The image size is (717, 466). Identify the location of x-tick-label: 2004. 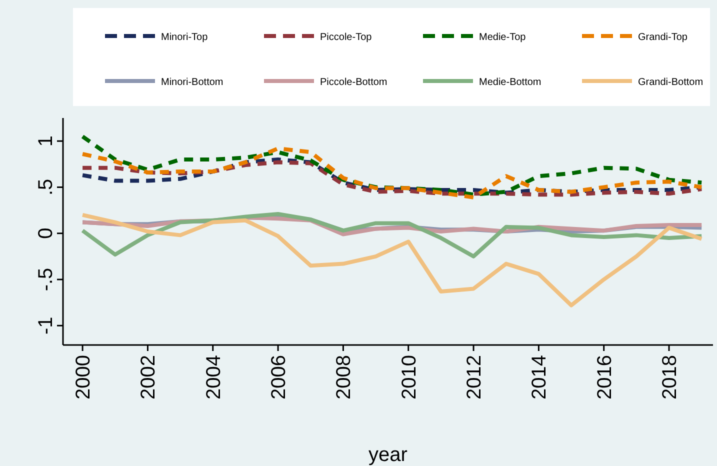
(213, 377).